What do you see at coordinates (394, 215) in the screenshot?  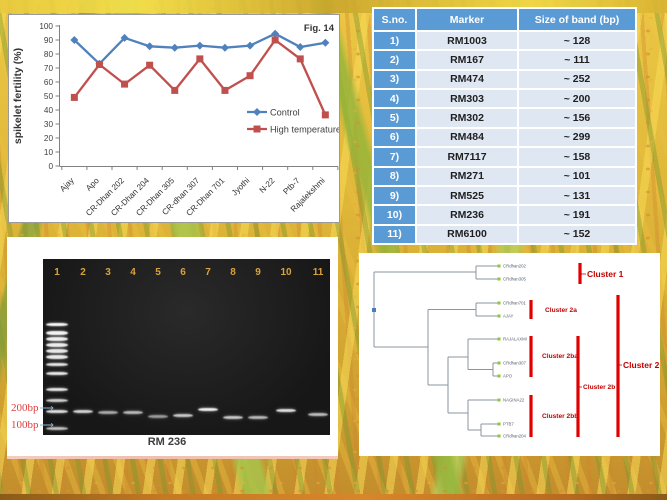 I see `serial-cell: 10)` at bounding box center [394, 215].